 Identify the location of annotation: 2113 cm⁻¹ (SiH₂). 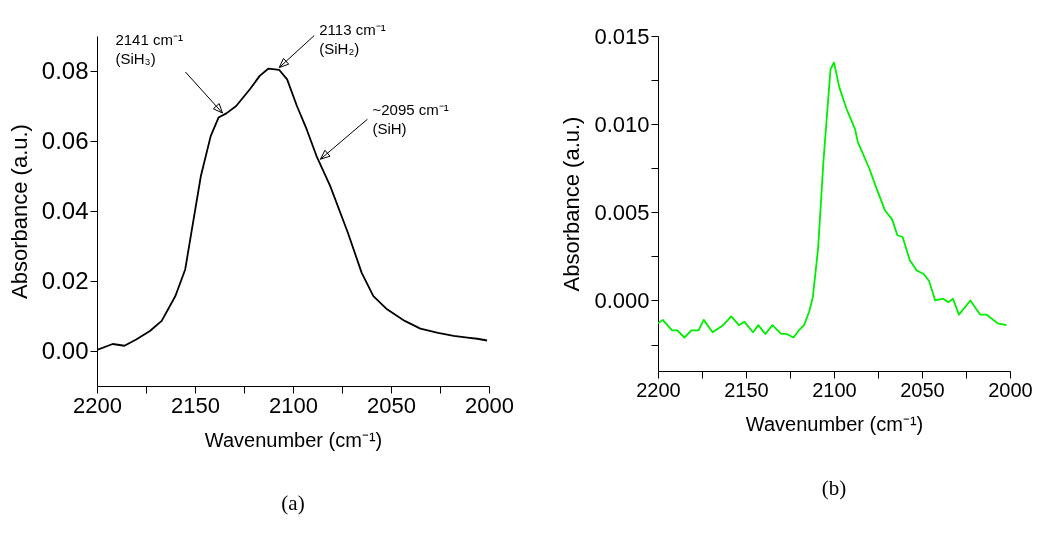
(352, 38).